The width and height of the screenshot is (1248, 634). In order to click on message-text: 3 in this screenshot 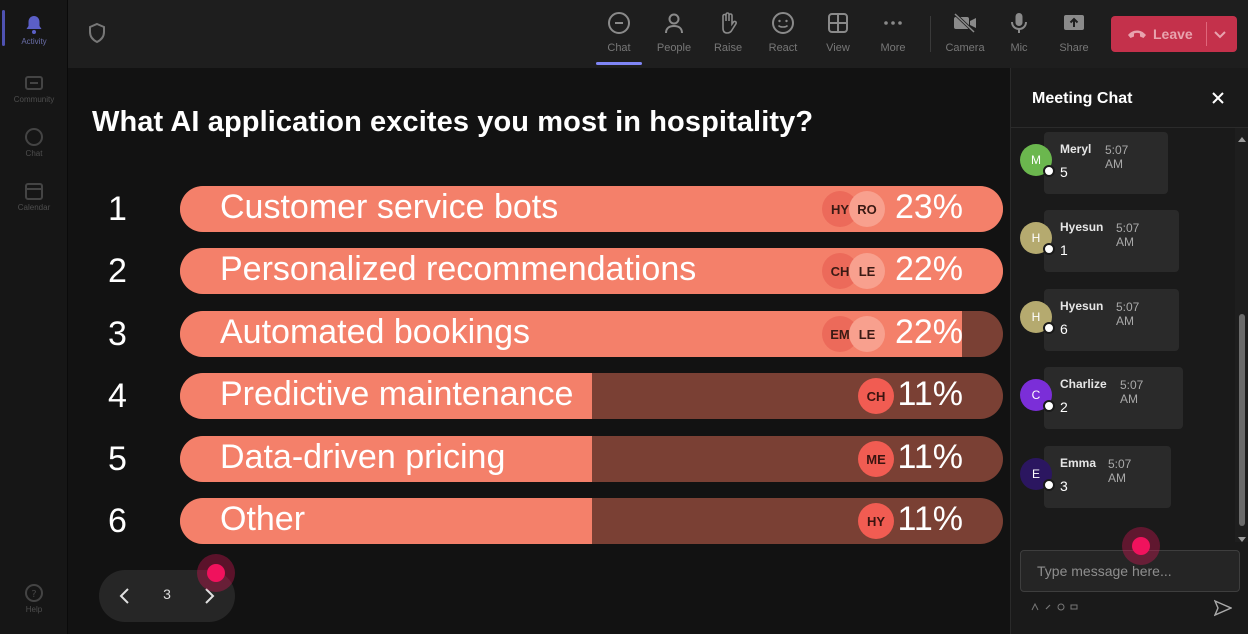, I will do `click(1064, 486)`.